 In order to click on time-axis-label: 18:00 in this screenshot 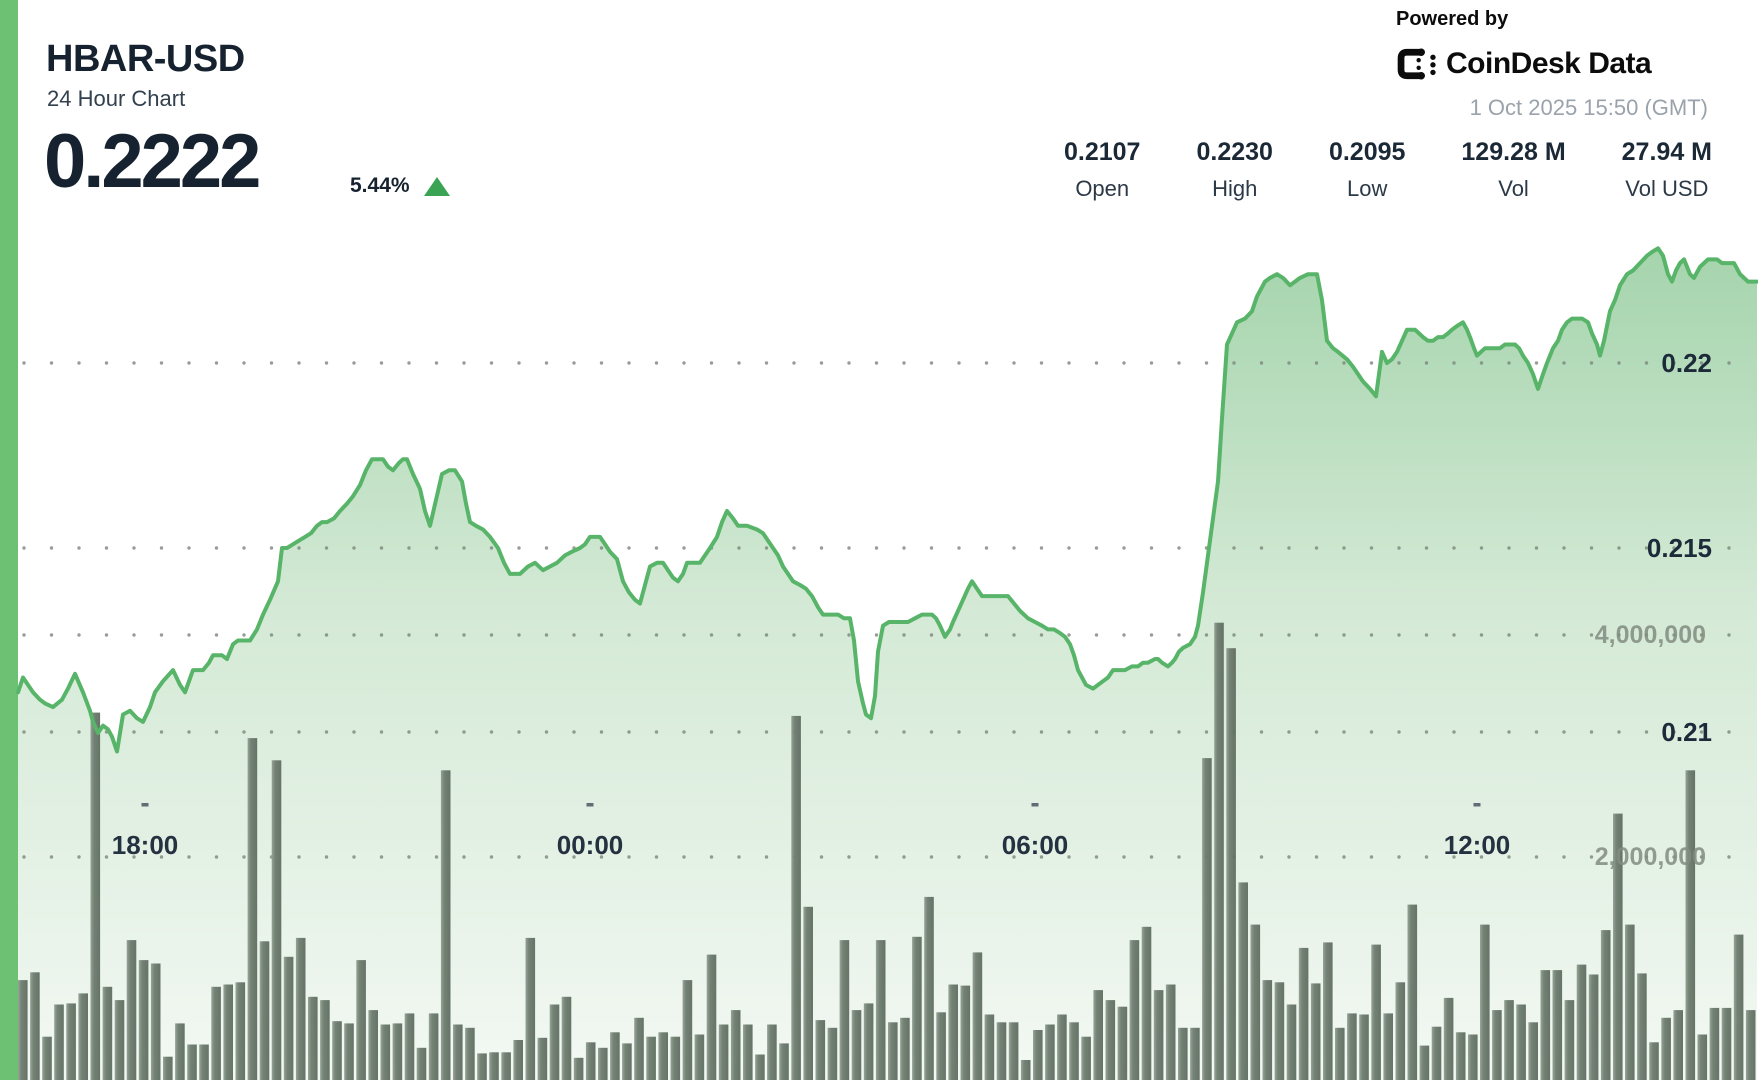, I will do `click(145, 845)`.